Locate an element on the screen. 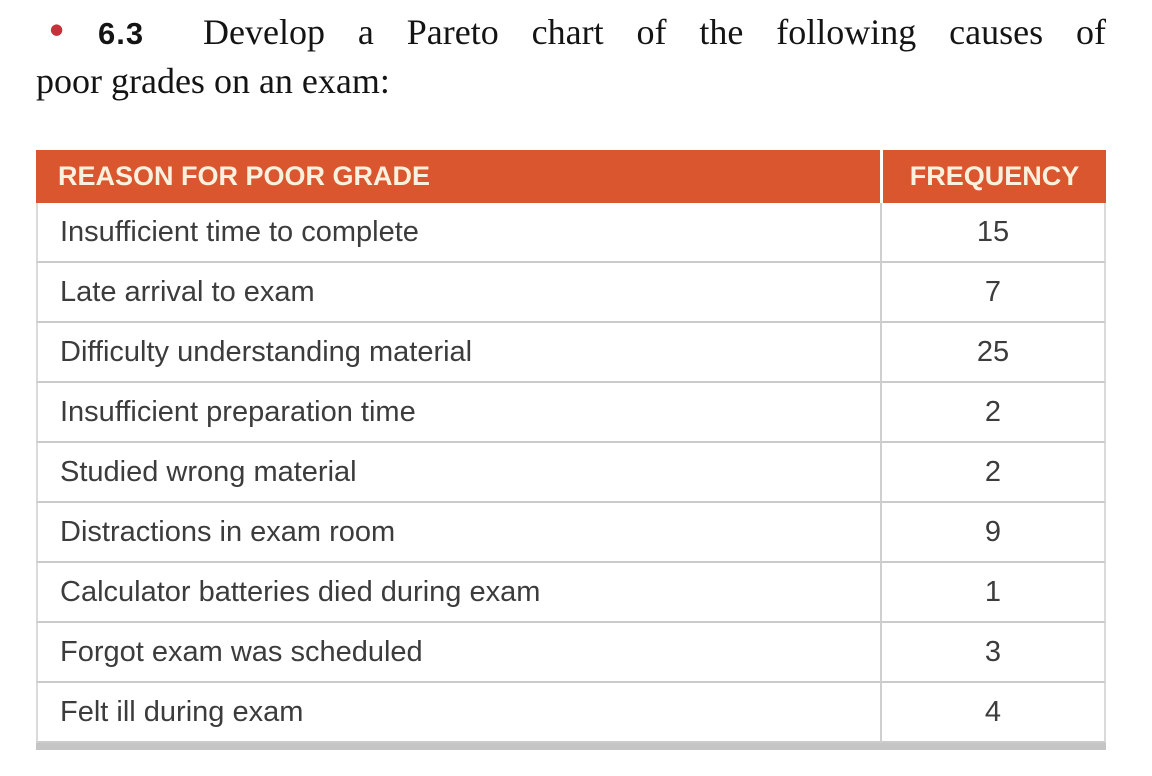 The image size is (1152, 776). reason-cell: Insufficient preparation time is located at coordinates (458, 413).